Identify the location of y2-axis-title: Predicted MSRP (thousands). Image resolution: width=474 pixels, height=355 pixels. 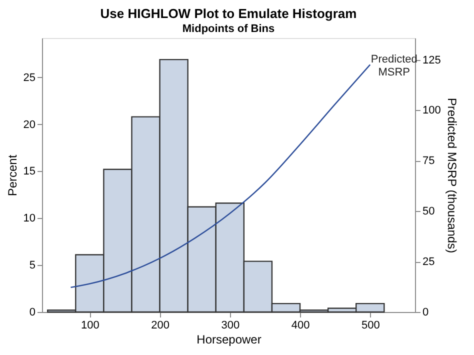
(451, 176).